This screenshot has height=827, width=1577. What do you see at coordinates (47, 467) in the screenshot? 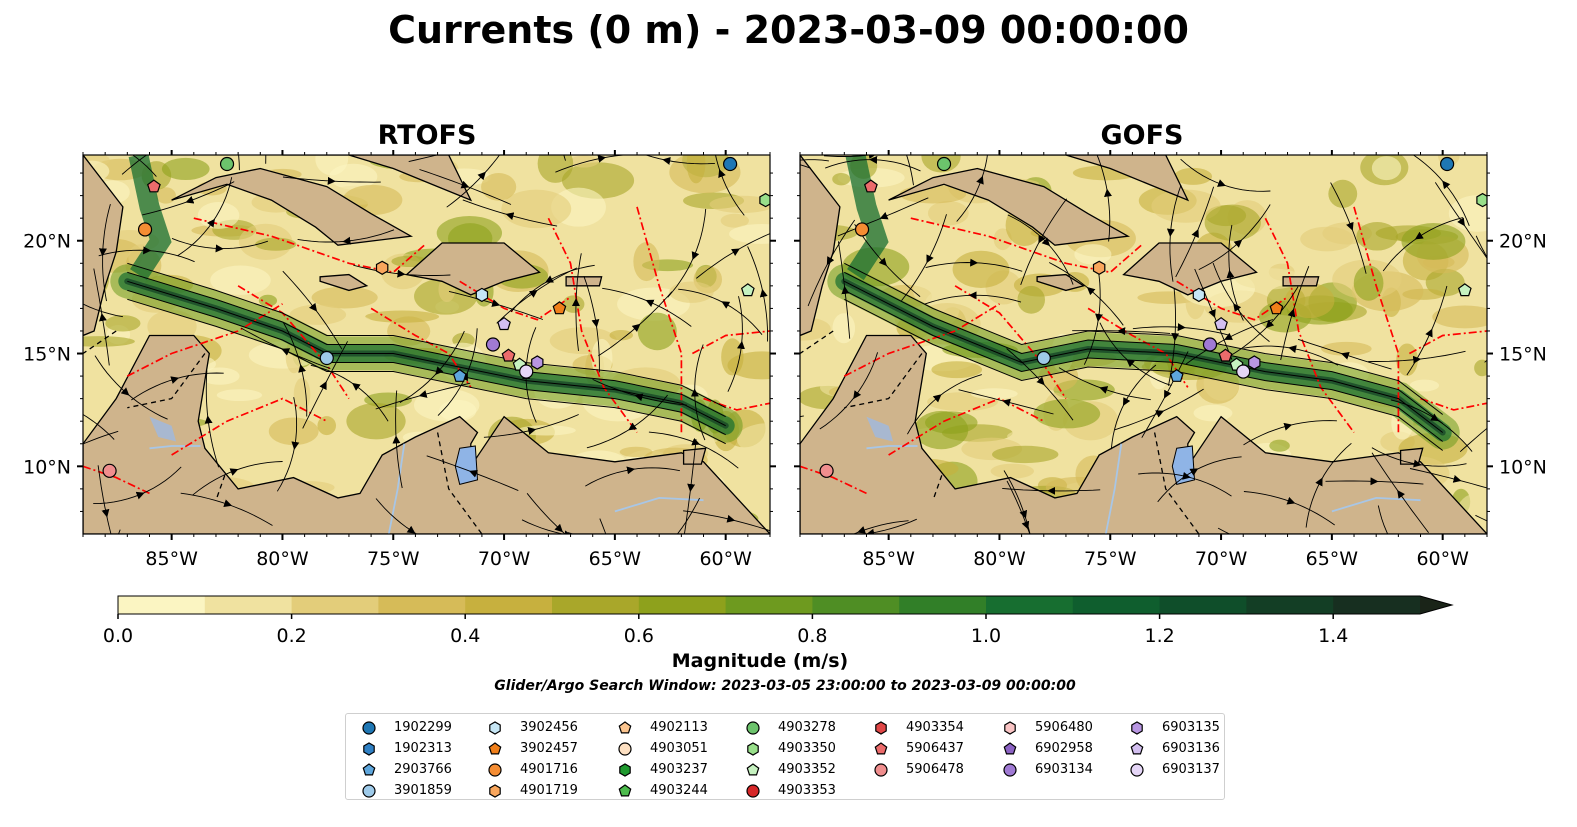
I see `lat-tick-label-left: 10°N` at bounding box center [47, 467].